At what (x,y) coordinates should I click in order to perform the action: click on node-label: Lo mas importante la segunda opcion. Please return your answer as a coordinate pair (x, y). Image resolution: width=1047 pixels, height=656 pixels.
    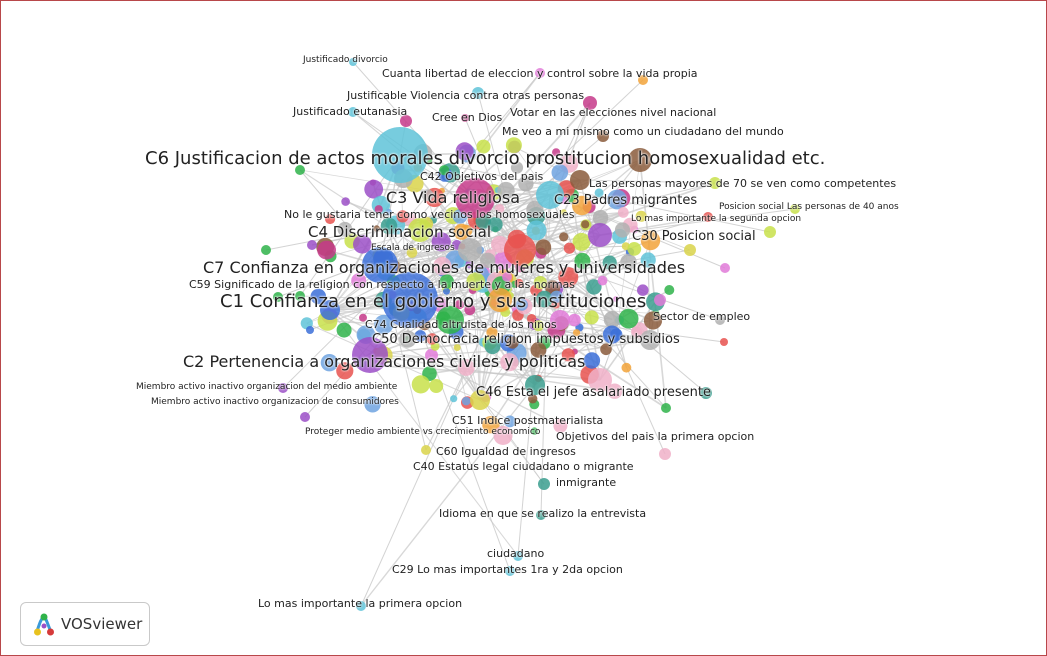
    Looking at the image, I should click on (716, 219).